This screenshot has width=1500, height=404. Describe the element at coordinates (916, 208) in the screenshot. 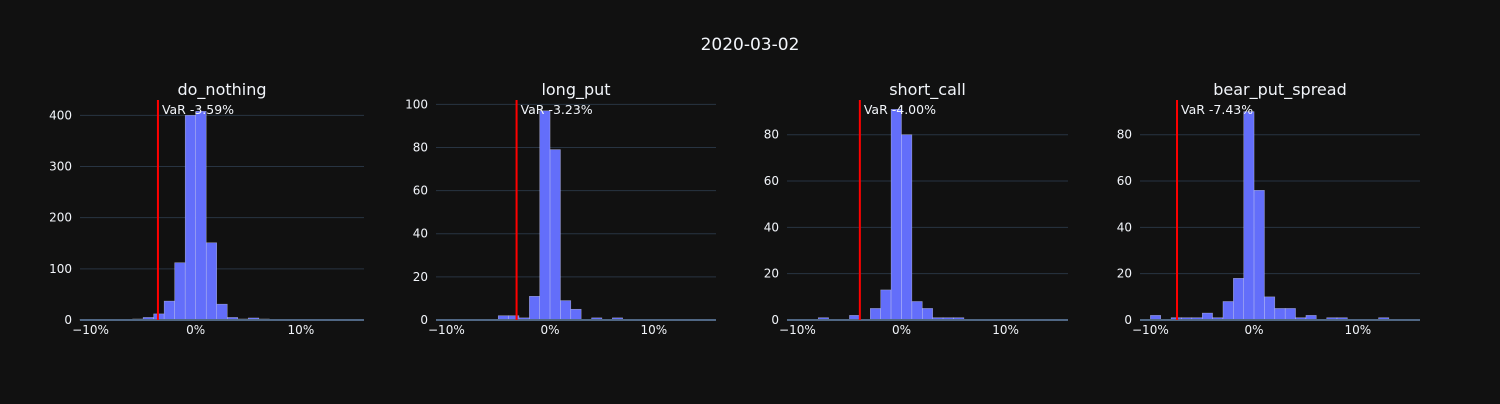

I see `subplot-short_call: 0 20 40 60 80 −10% 0% 10% VaR -4.00% short_call` at that location.